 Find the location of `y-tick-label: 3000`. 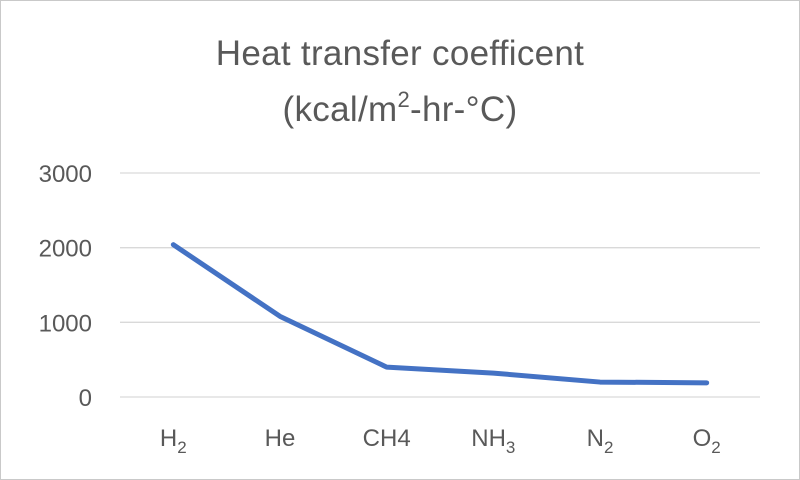

y-tick-label: 3000 is located at coordinates (65, 174).